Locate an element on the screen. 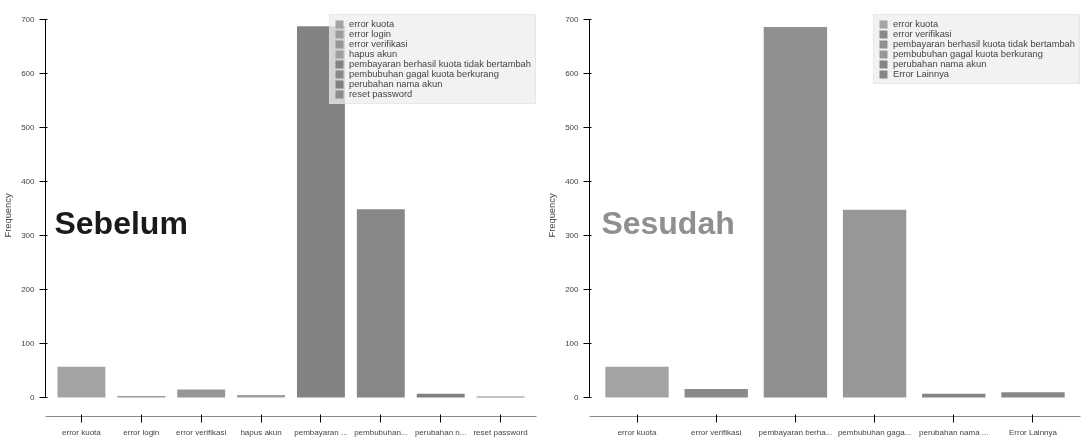  text: Sebelum is located at coordinates (121, 223).